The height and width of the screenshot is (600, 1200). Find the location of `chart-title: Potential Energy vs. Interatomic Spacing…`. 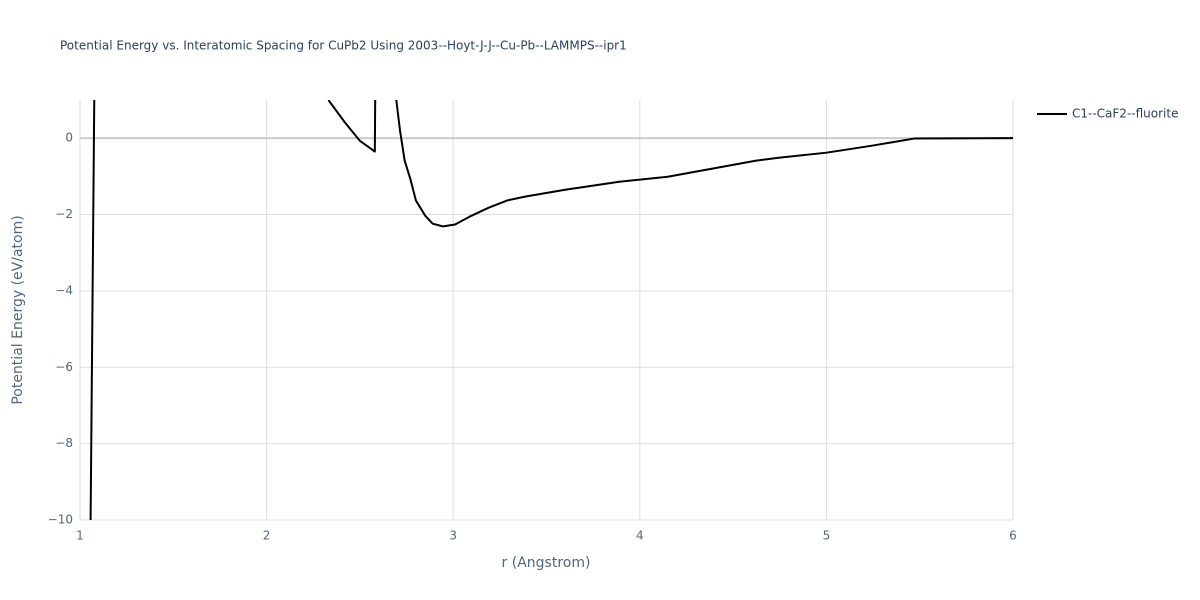

chart-title: Potential Energy vs. Interatomic Spacing… is located at coordinates (343, 46).